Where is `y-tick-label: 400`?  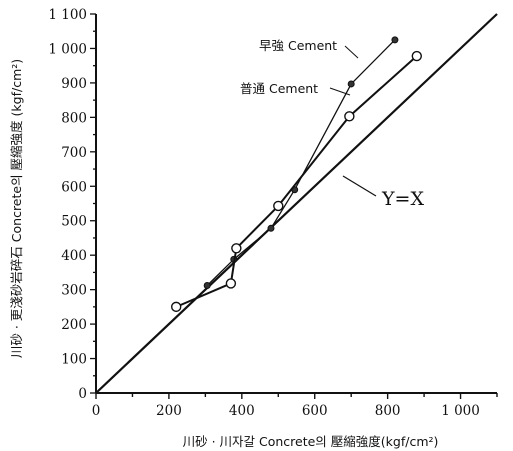
y-tick-label: 400 is located at coordinates (74, 256).